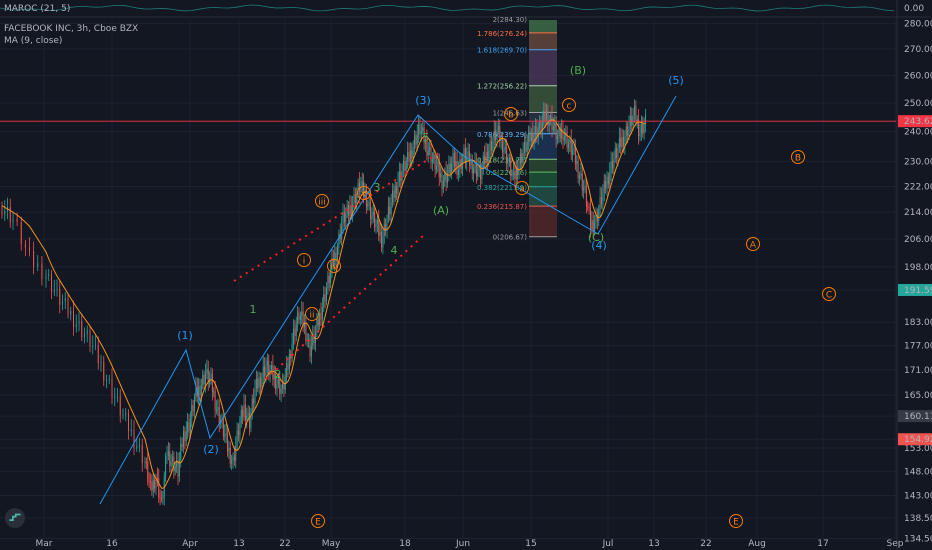 Image resolution: width=932 pixels, height=550 pixels. What do you see at coordinates (543, 67) in the screenshot?
I see `fib-band` at bounding box center [543, 67].